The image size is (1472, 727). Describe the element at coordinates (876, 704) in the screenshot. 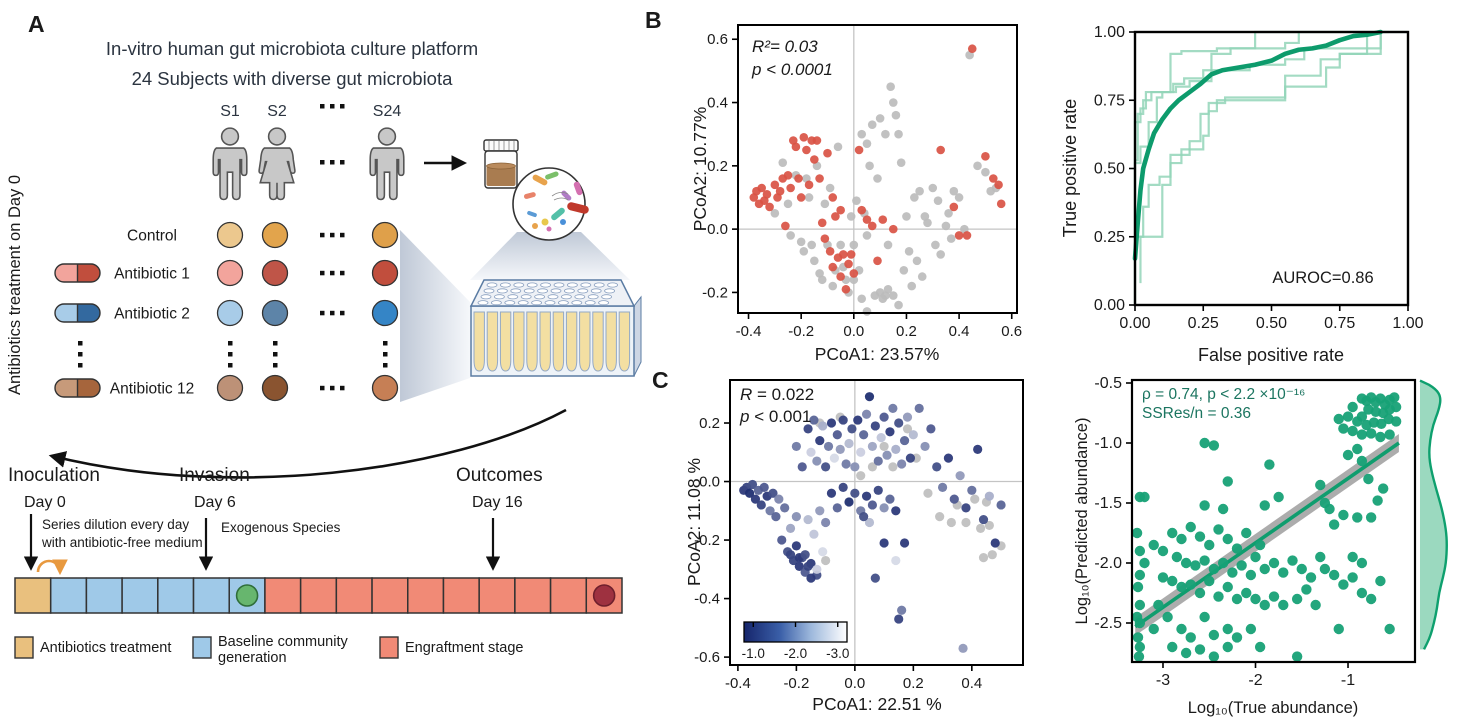

I see `c-pcoa-xlabel: PCoA1: 22.51 %` at that location.